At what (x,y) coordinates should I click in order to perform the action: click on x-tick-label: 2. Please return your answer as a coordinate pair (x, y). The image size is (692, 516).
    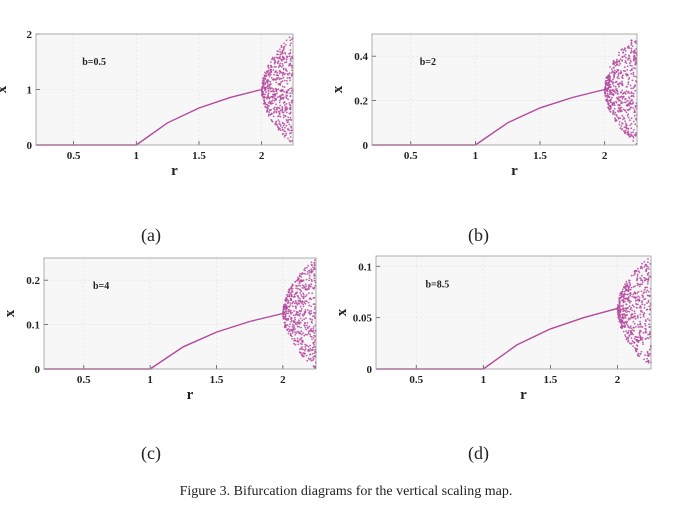
    Looking at the image, I should click on (618, 380).